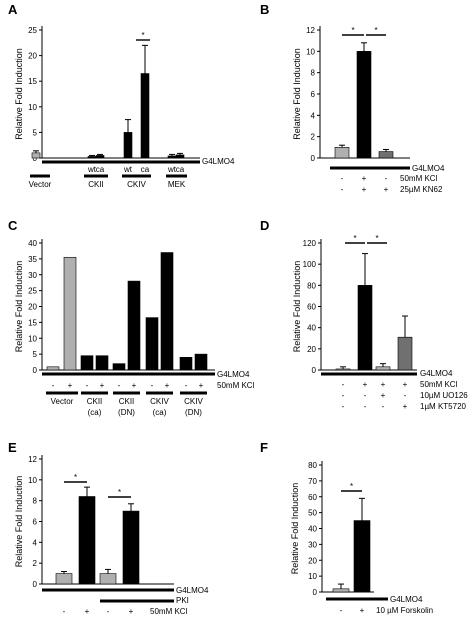 The image size is (474, 619). I want to click on pki-bar, so click(137, 601).